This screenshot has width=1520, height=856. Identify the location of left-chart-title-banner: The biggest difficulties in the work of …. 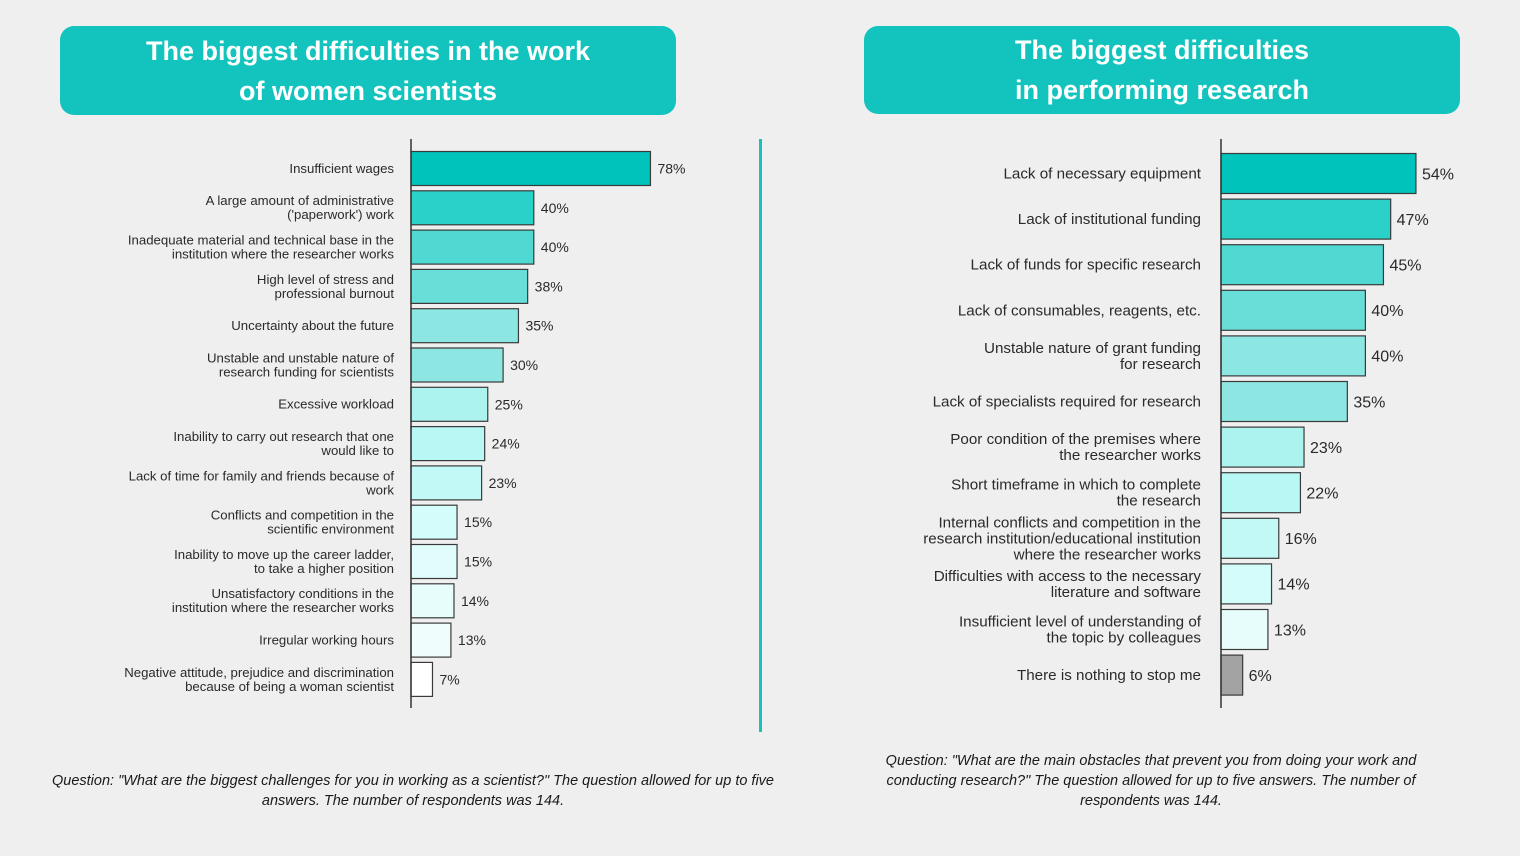
(368, 70).